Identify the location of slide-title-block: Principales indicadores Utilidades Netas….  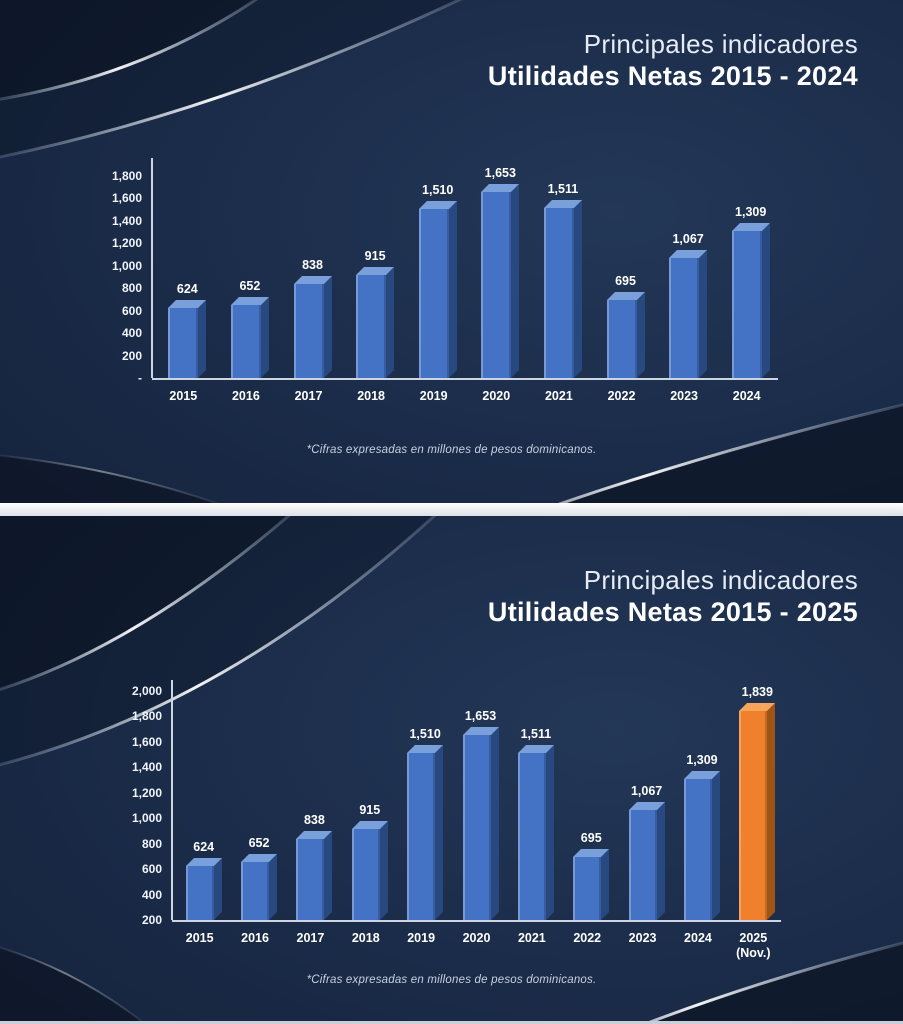
(673, 596).